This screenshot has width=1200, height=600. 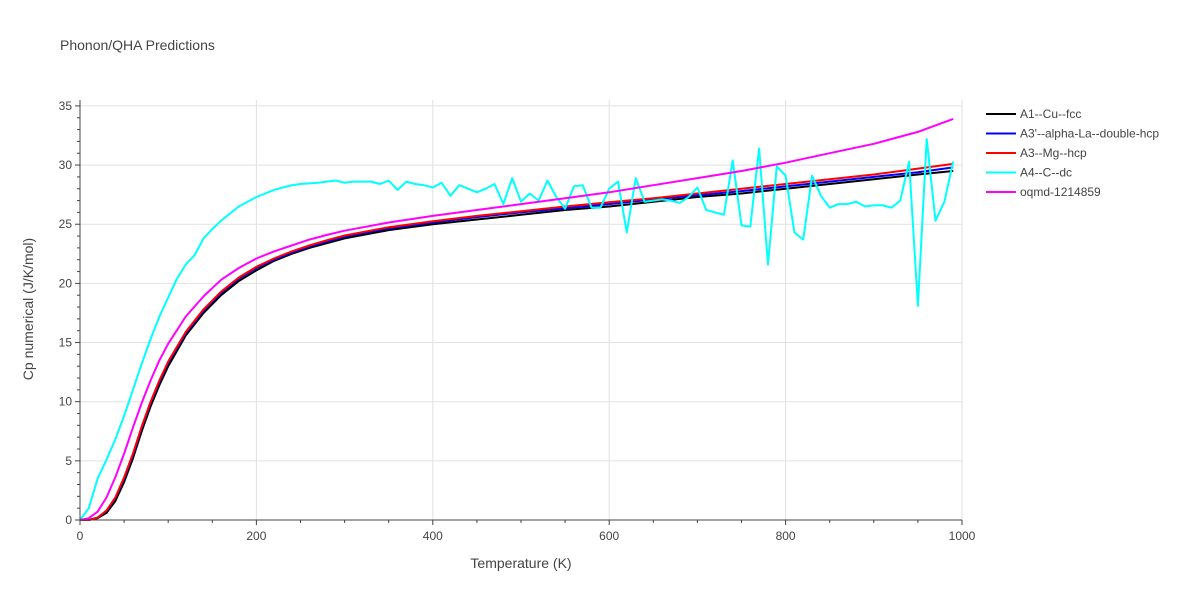 I want to click on y-tick-label: 25, so click(x=66, y=224).